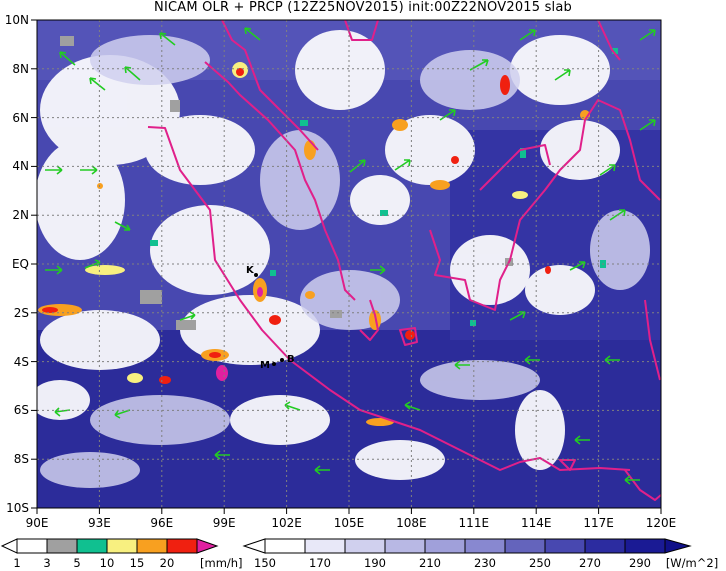 This screenshot has height=571, width=726. What do you see at coordinates (20, 264) in the screenshot?
I see `lat-label: EQ` at bounding box center [20, 264].